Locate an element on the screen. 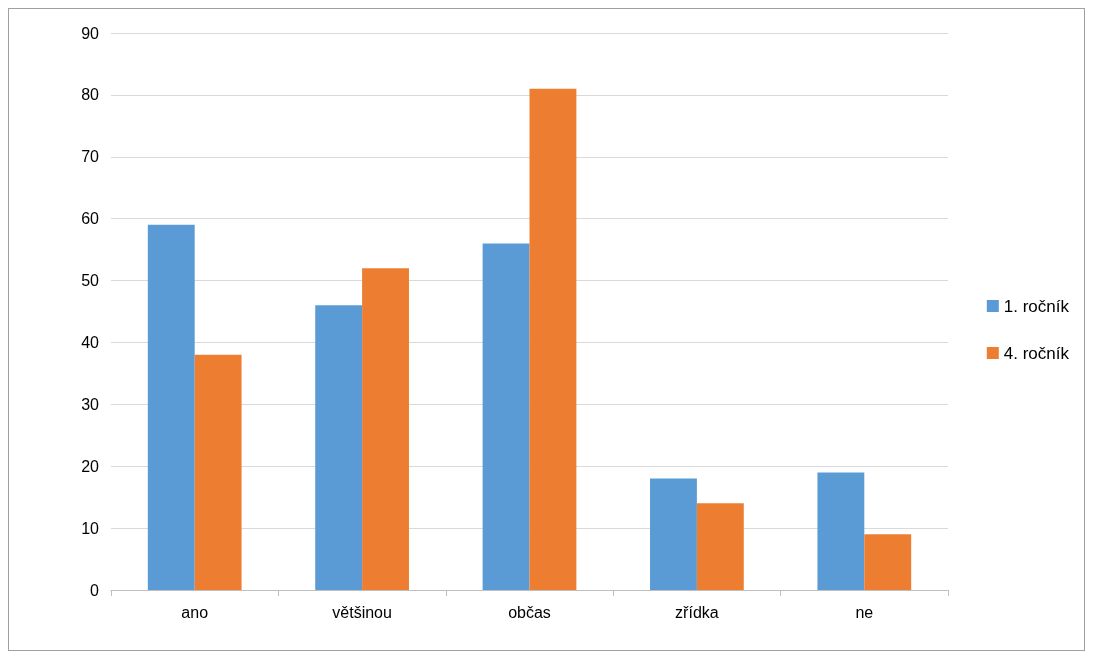 Image resolution: width=1093 pixels, height=659 pixels. y-tick-label: 90 is located at coordinates (90, 33).